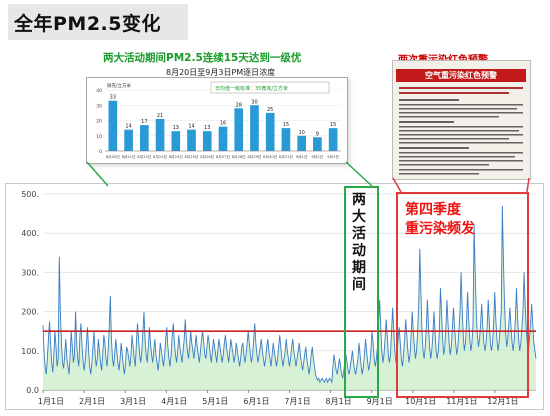  What do you see at coordinates (380, 401) in the screenshot?
I see `x-tick-label: 9月1日` at bounding box center [380, 401].